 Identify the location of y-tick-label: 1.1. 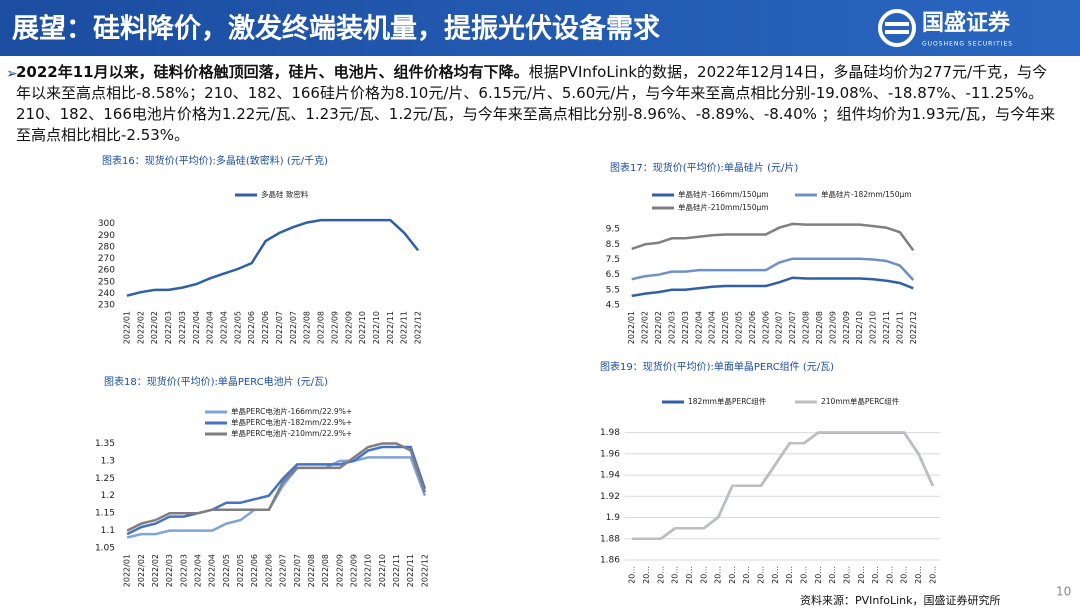
(108, 531).